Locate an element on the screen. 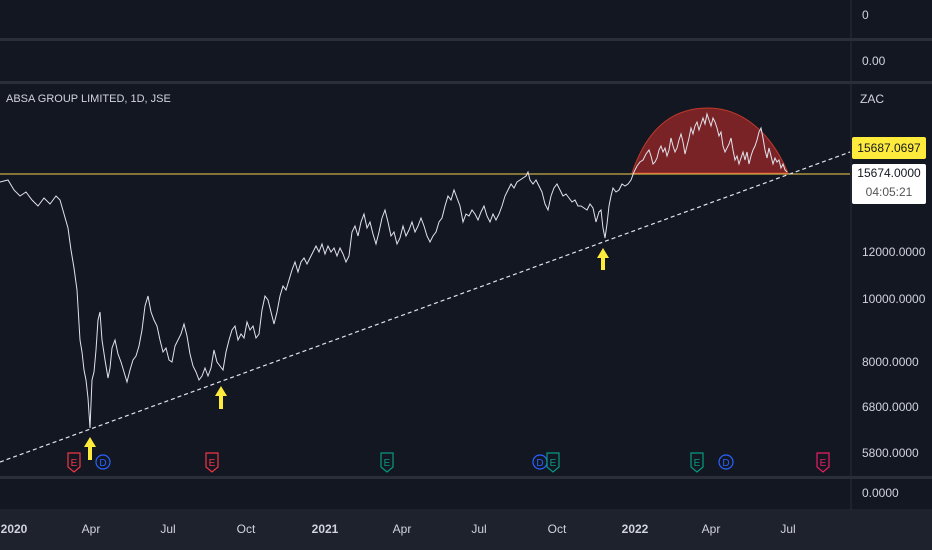 The image size is (932, 550). time-axis-label: 2020 is located at coordinates (14, 529).